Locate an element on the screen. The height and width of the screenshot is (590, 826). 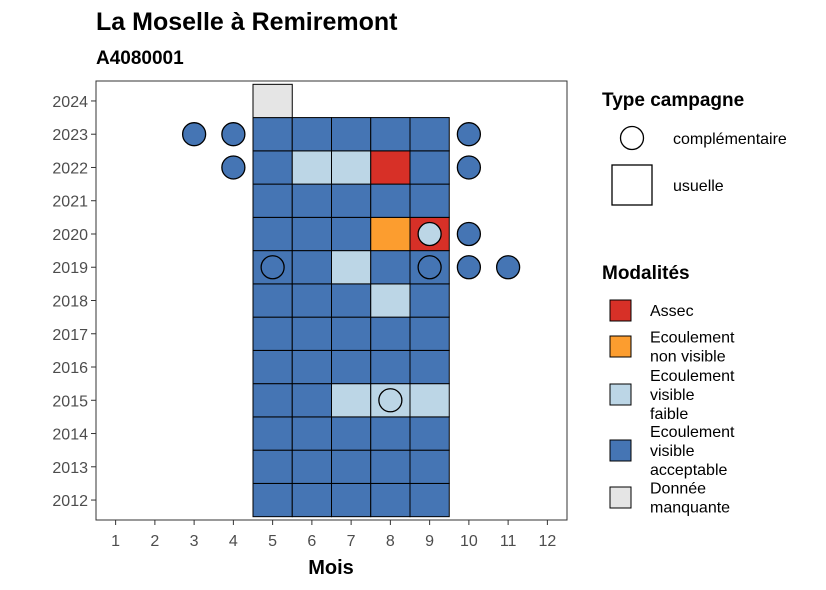
x-tick-label: 9 is located at coordinates (429, 541).